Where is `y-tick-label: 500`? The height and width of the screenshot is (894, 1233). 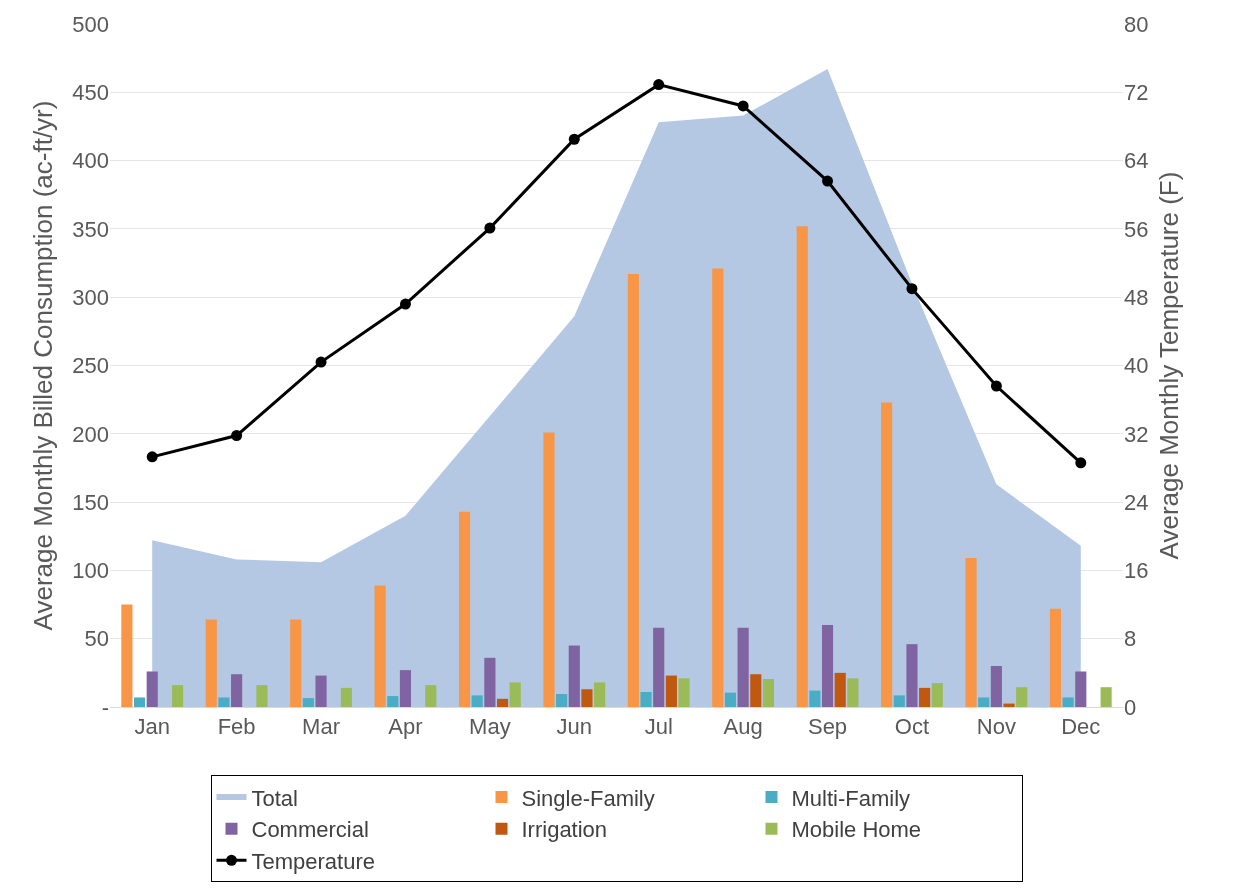 y-tick-label: 500 is located at coordinates (90, 24).